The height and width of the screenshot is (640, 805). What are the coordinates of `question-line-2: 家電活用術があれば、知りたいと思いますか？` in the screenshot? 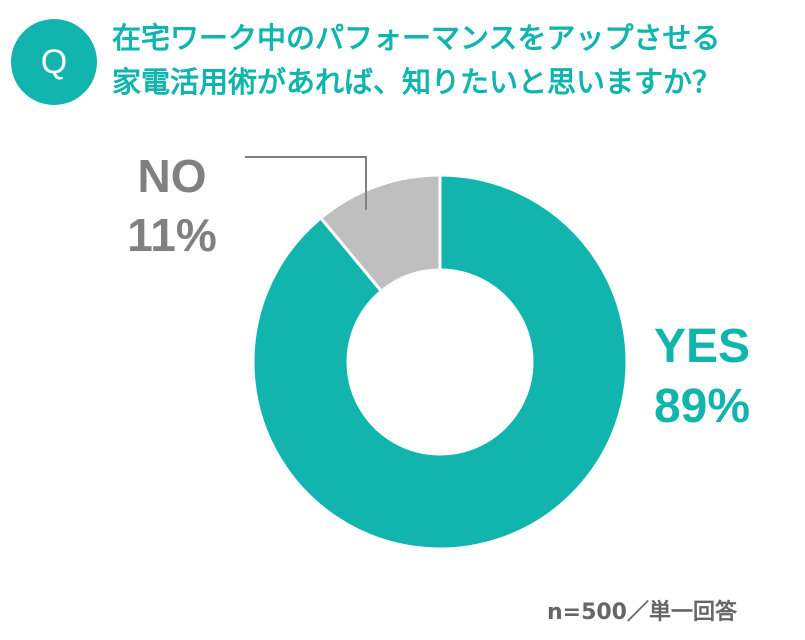 It's located at (417, 82).